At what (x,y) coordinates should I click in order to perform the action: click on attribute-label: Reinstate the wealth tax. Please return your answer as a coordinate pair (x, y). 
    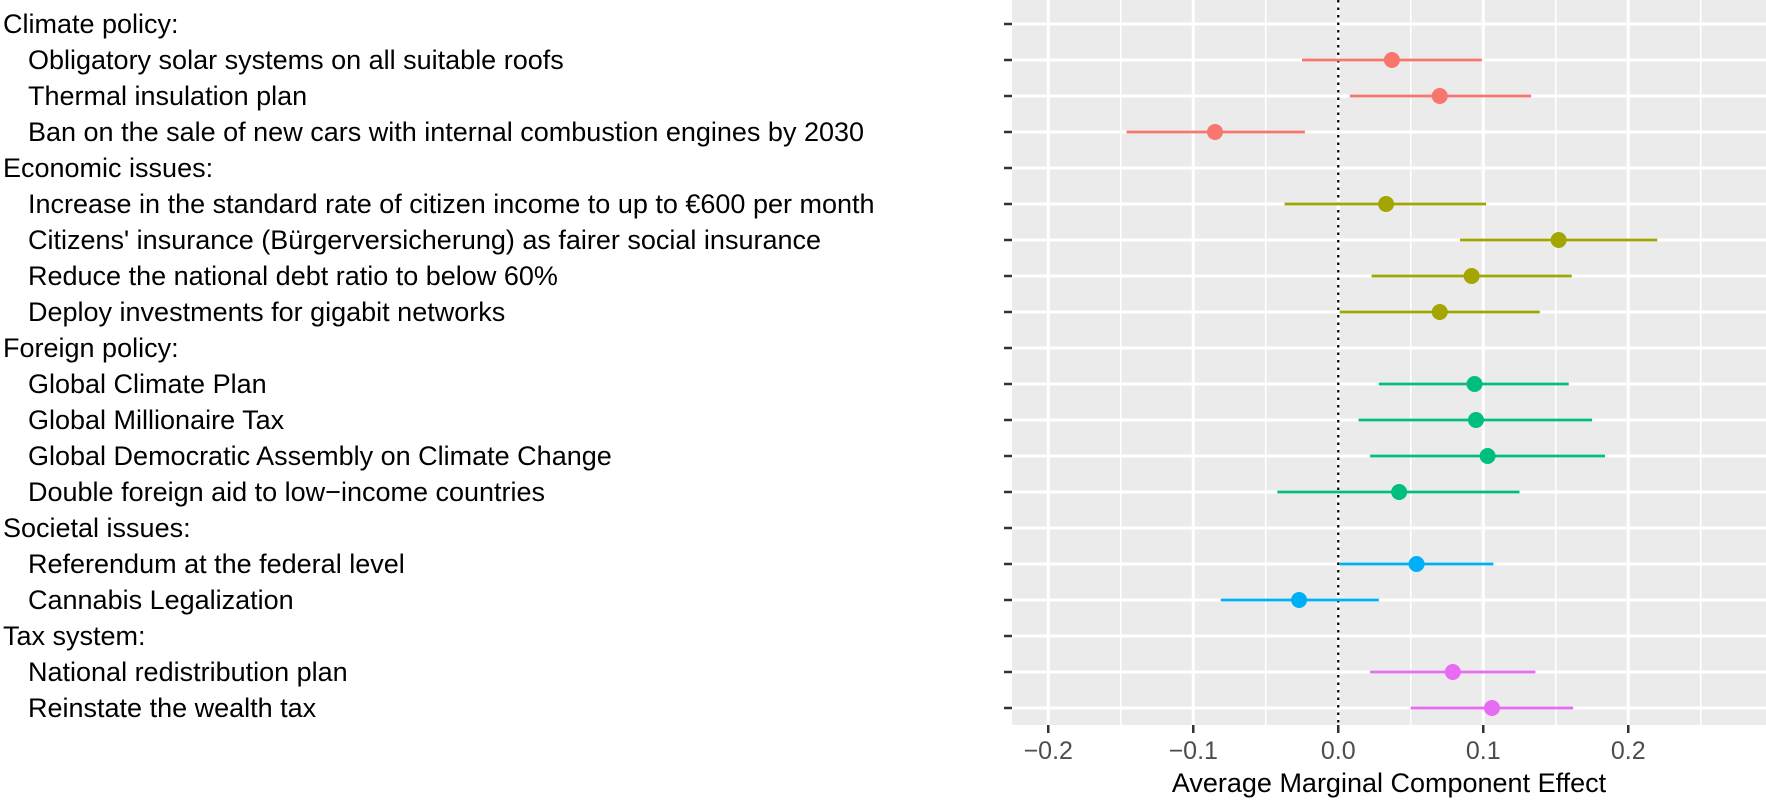
    Looking at the image, I should click on (172, 708).